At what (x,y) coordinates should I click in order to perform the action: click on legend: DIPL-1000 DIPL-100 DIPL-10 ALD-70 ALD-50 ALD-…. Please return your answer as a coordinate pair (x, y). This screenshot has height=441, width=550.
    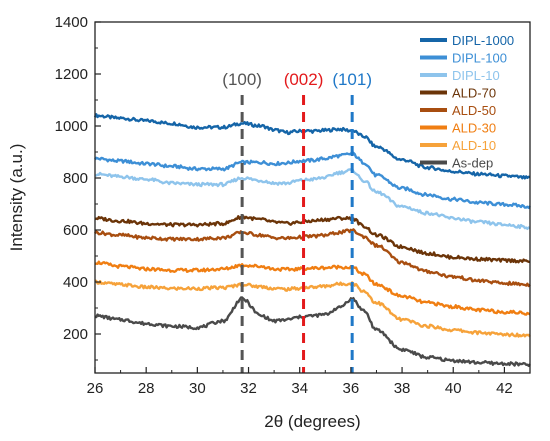
    Looking at the image, I should click on (467, 102).